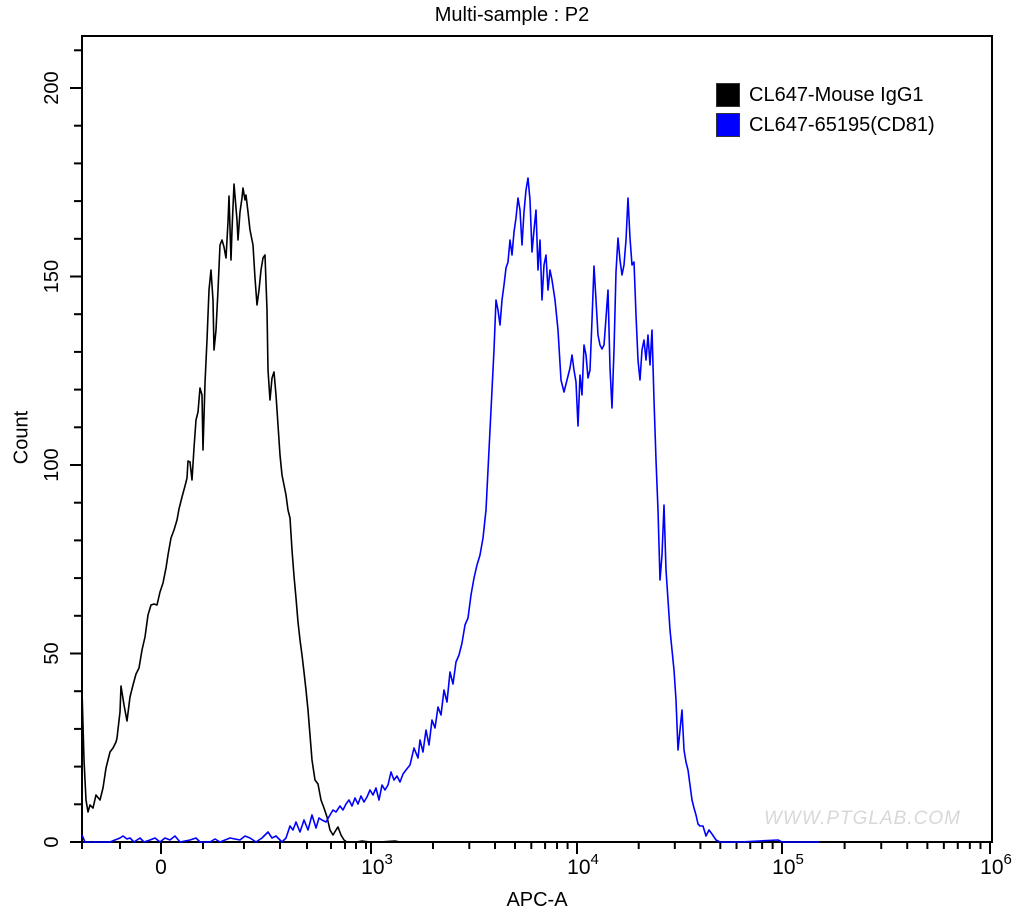  I want to click on x-tick-label: 10⁵, so click(788, 865).